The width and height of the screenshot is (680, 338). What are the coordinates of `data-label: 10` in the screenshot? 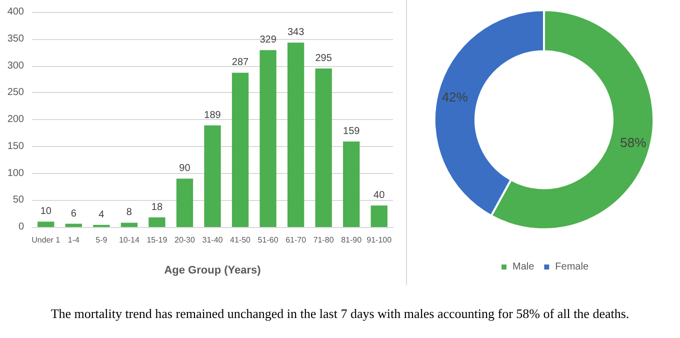 It's located at (46, 212).